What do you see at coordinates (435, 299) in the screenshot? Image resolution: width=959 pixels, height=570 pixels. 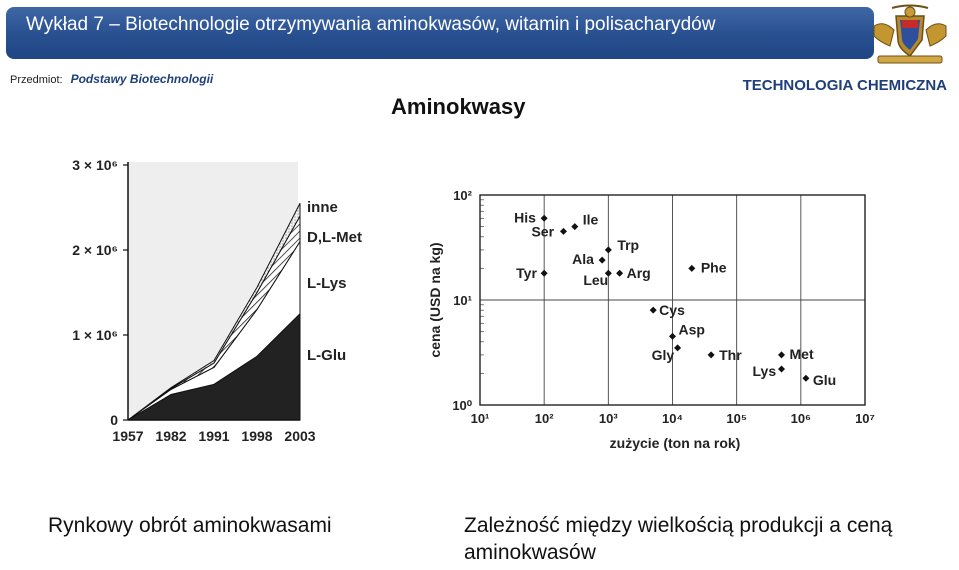 I see `right-y-axis-label: cena (USD na kg)` at bounding box center [435, 299].